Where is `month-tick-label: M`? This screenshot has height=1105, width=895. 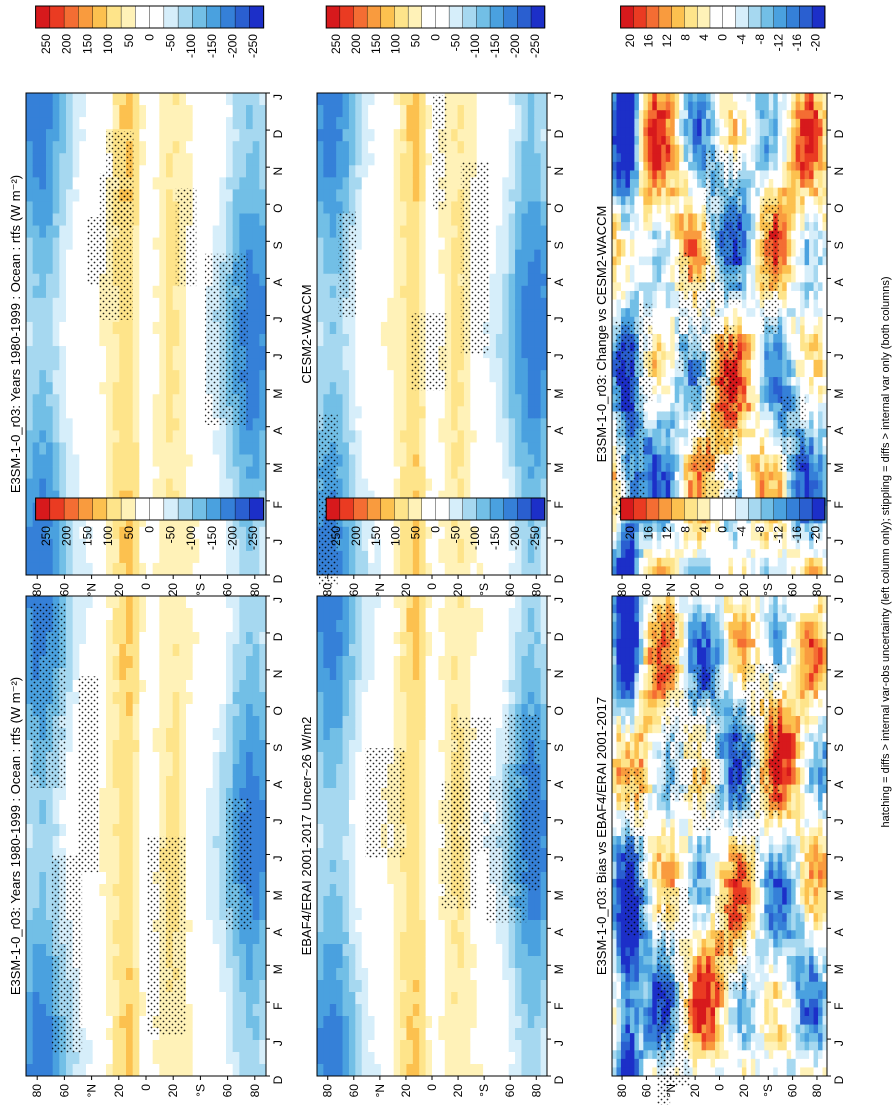 month-tick-label: M is located at coordinates (559, 394).